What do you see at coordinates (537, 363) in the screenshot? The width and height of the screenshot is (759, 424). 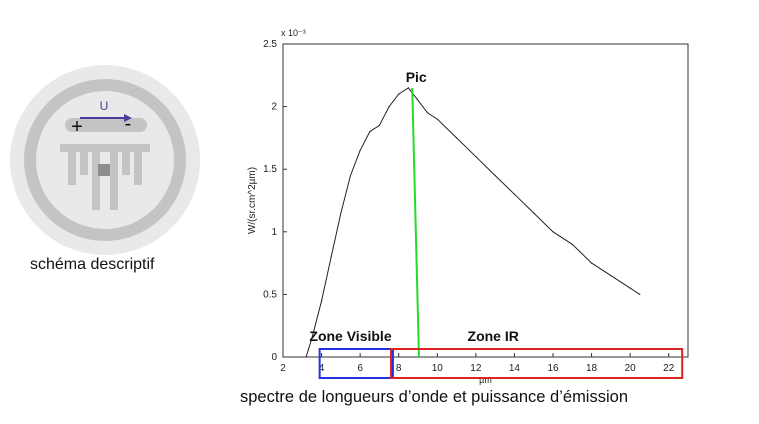 I see `zone-ir-box` at bounding box center [537, 363].